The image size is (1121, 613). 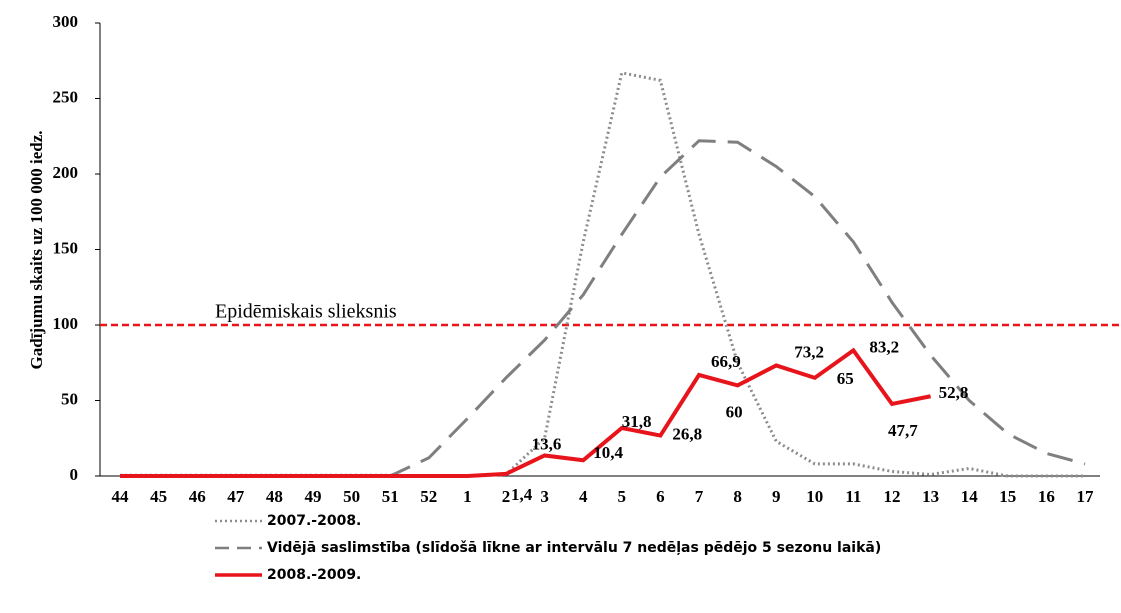 I want to click on y-tick-label: 250, so click(x=66, y=96).